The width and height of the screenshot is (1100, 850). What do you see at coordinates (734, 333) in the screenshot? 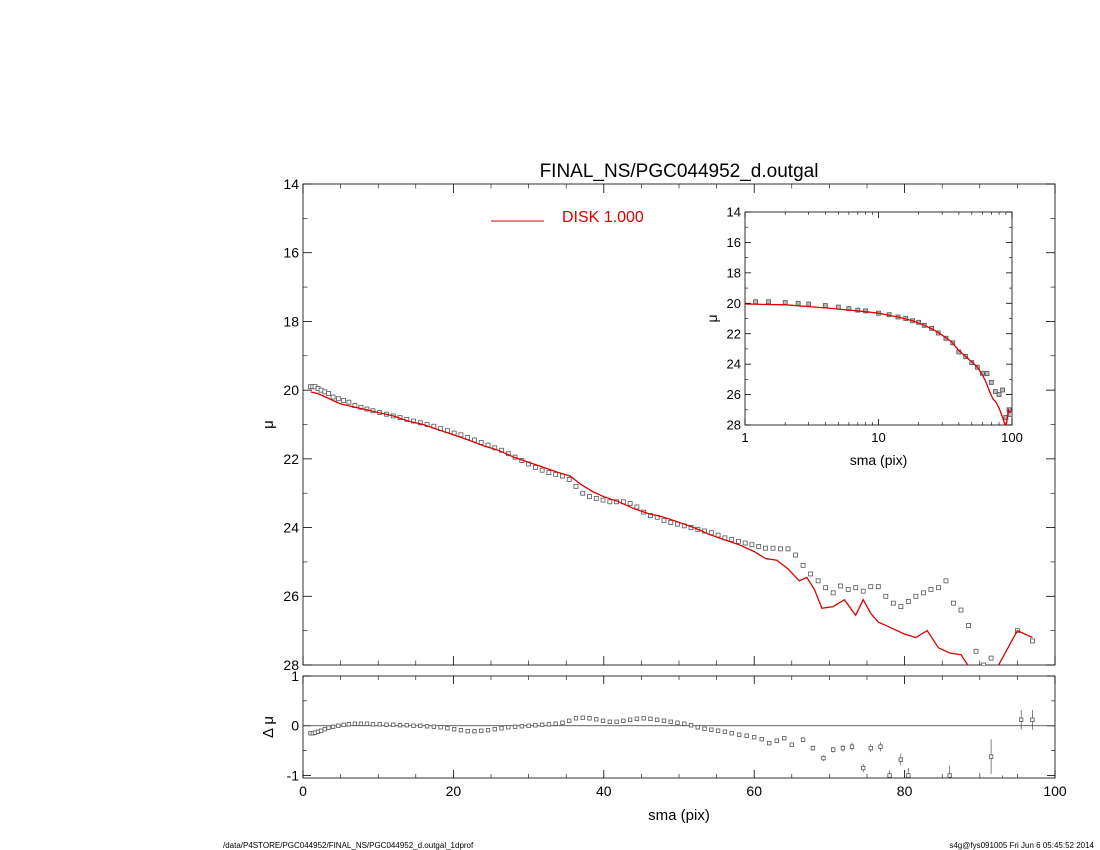
I see `y-tick-label: 22` at bounding box center [734, 333].